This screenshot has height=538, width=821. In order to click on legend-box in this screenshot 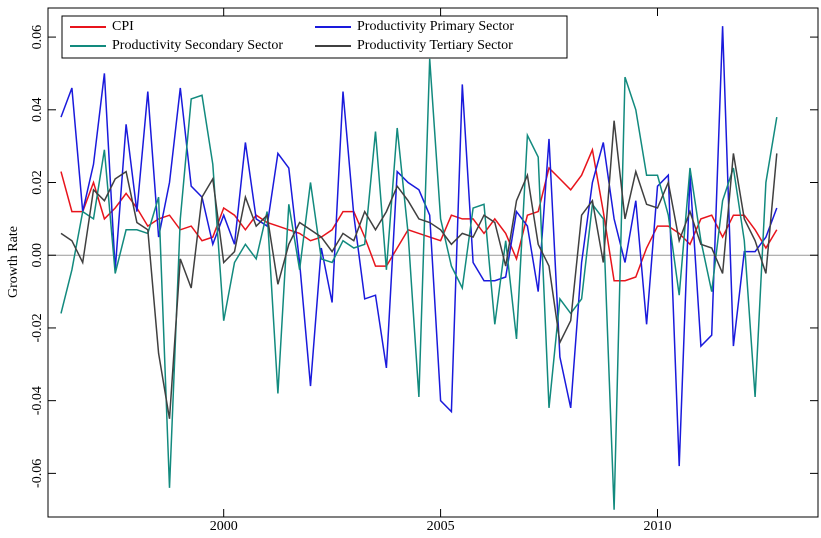, I will do `click(314, 37)`.